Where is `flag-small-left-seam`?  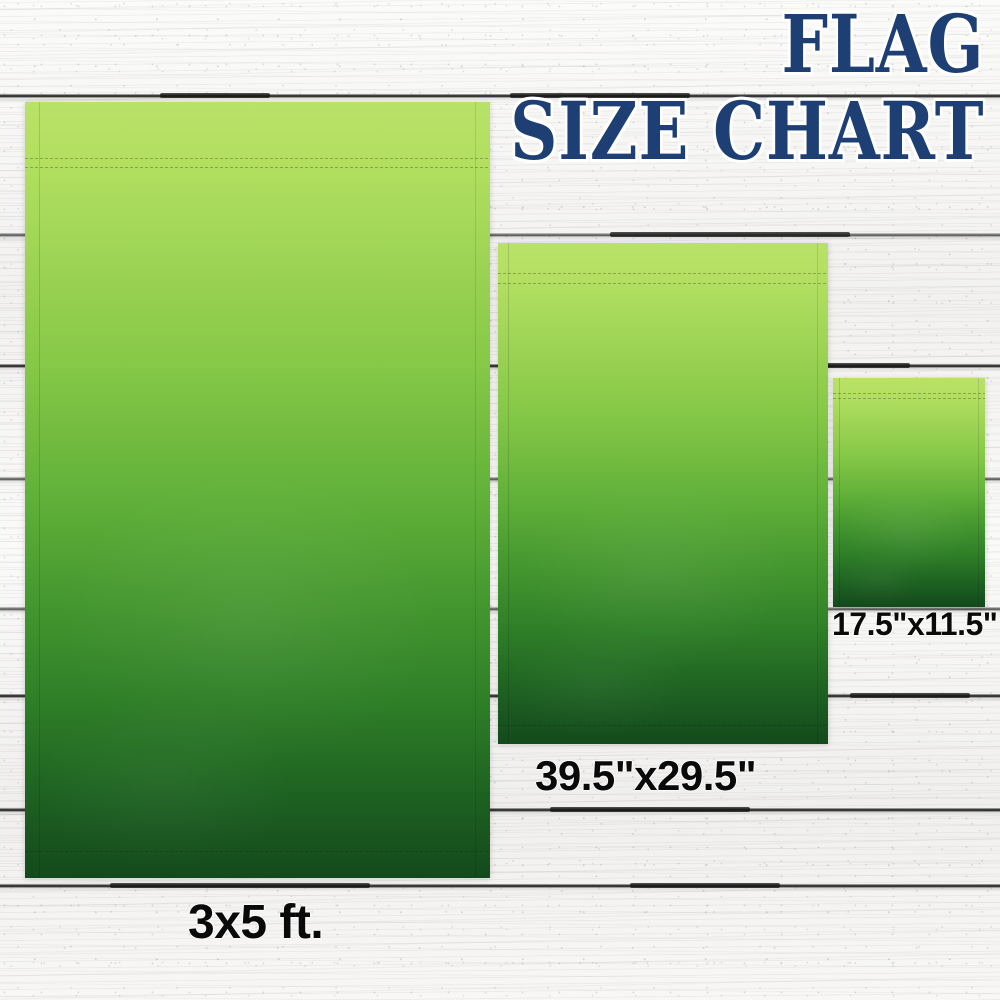
flag-small-left-seam is located at coordinates (839, 492).